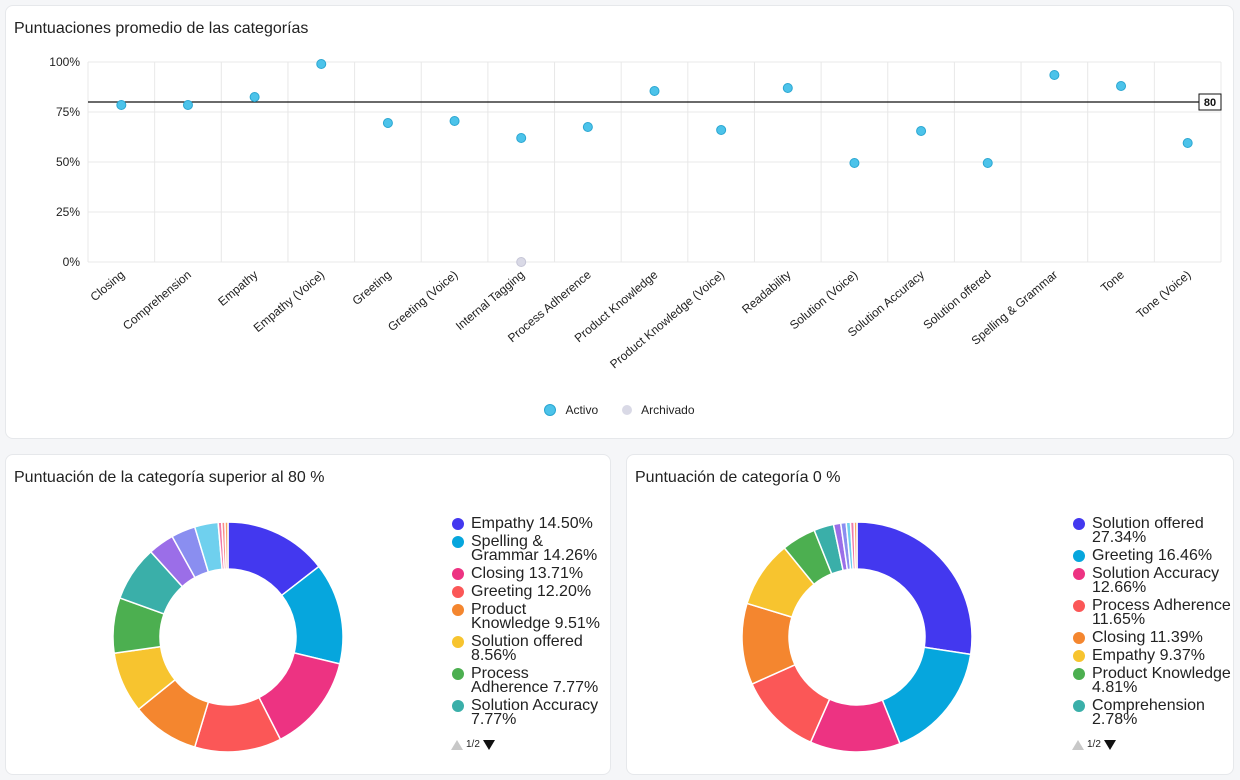 Image resolution: width=1240 pixels, height=780 pixels. What do you see at coordinates (529, 549) in the screenshot?
I see `legend-item: Spelling & Grammar 14.26%` at bounding box center [529, 549].